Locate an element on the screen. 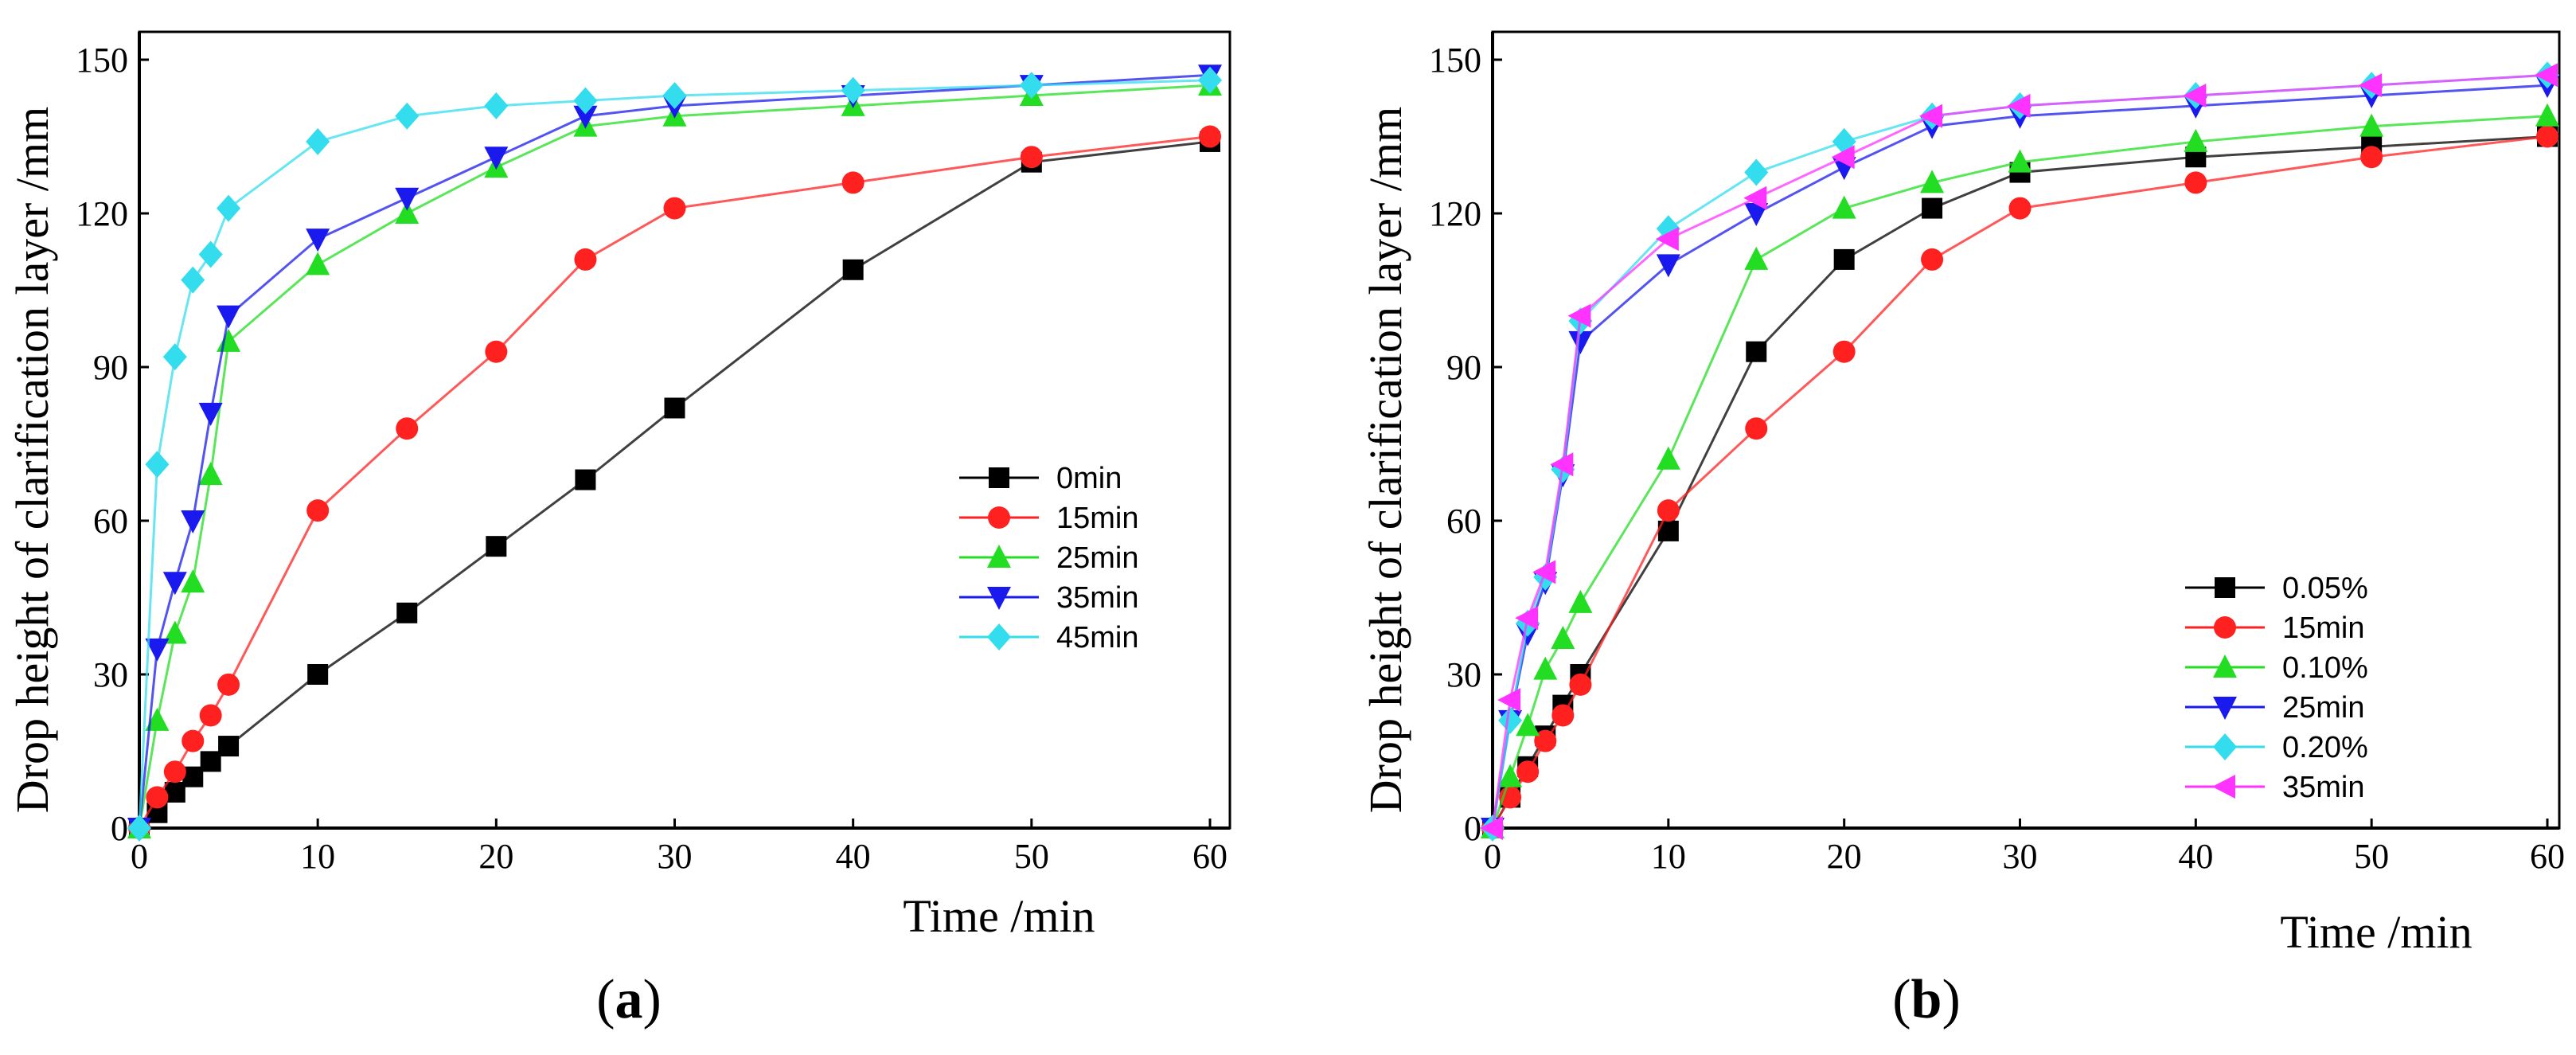 Image resolution: width=2576 pixels, height=1055 pixels. panel-b-y-tick-label: 0 is located at coordinates (1472, 828).